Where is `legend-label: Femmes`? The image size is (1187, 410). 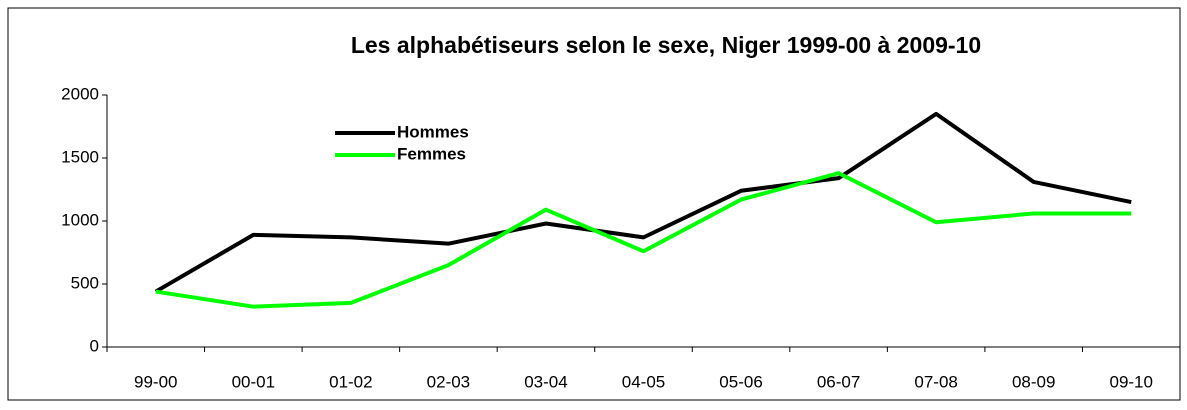 legend-label: Femmes is located at coordinates (431, 153).